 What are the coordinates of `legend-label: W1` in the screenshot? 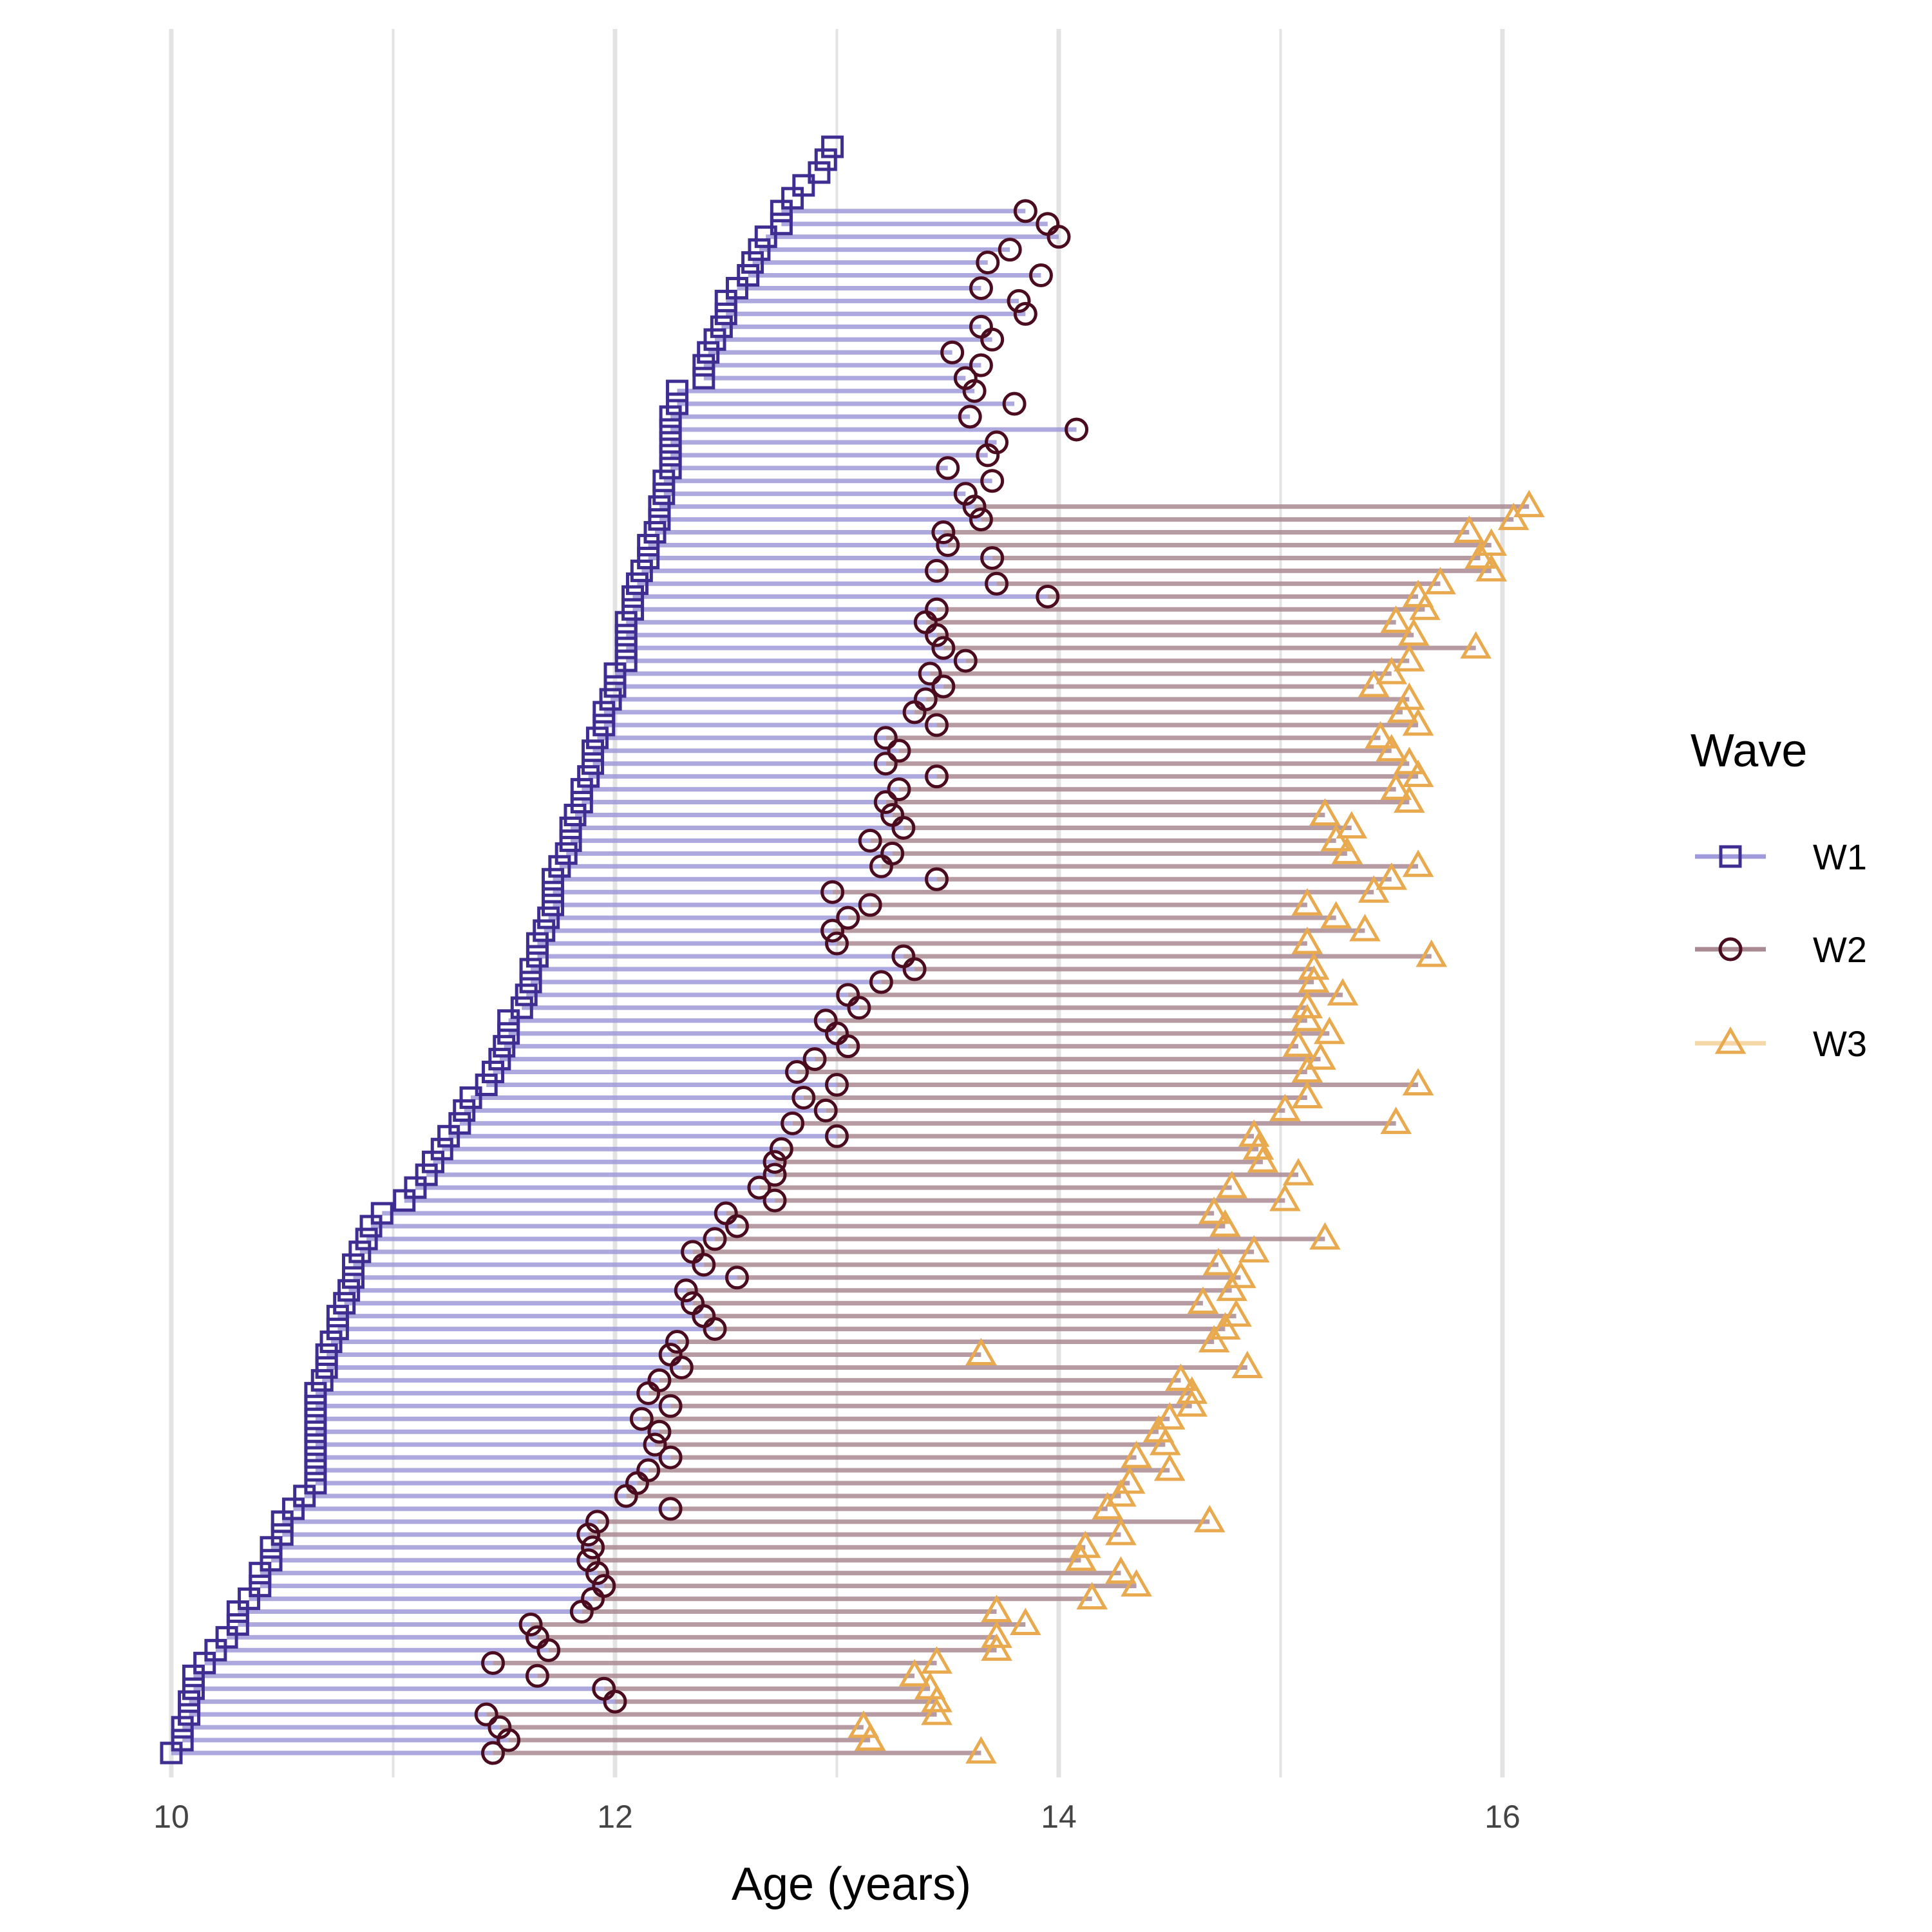 It's located at (1840, 857).